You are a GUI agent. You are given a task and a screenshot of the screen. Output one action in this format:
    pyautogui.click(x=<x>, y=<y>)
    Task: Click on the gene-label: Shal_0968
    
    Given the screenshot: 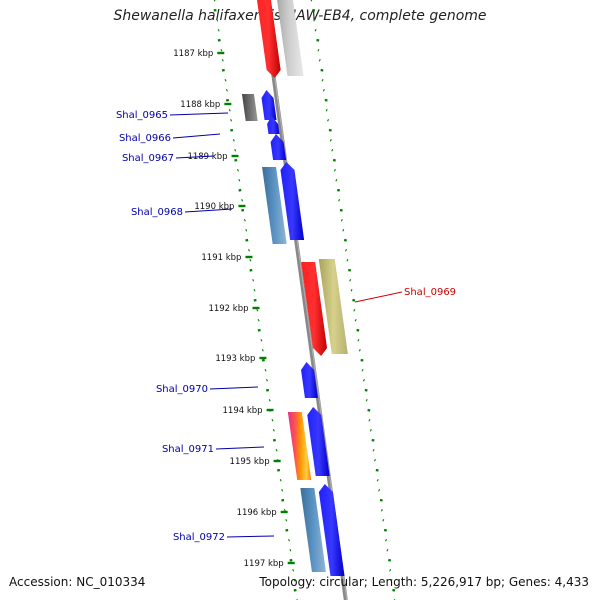 What is the action you would take?
    pyautogui.click(x=157, y=212)
    